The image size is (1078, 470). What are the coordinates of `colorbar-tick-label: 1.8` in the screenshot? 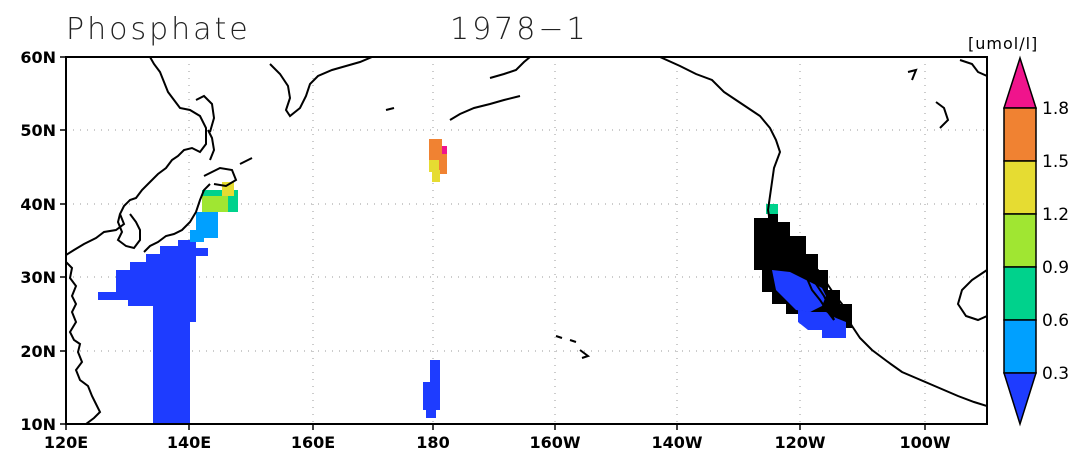 It's located at (1055, 109).